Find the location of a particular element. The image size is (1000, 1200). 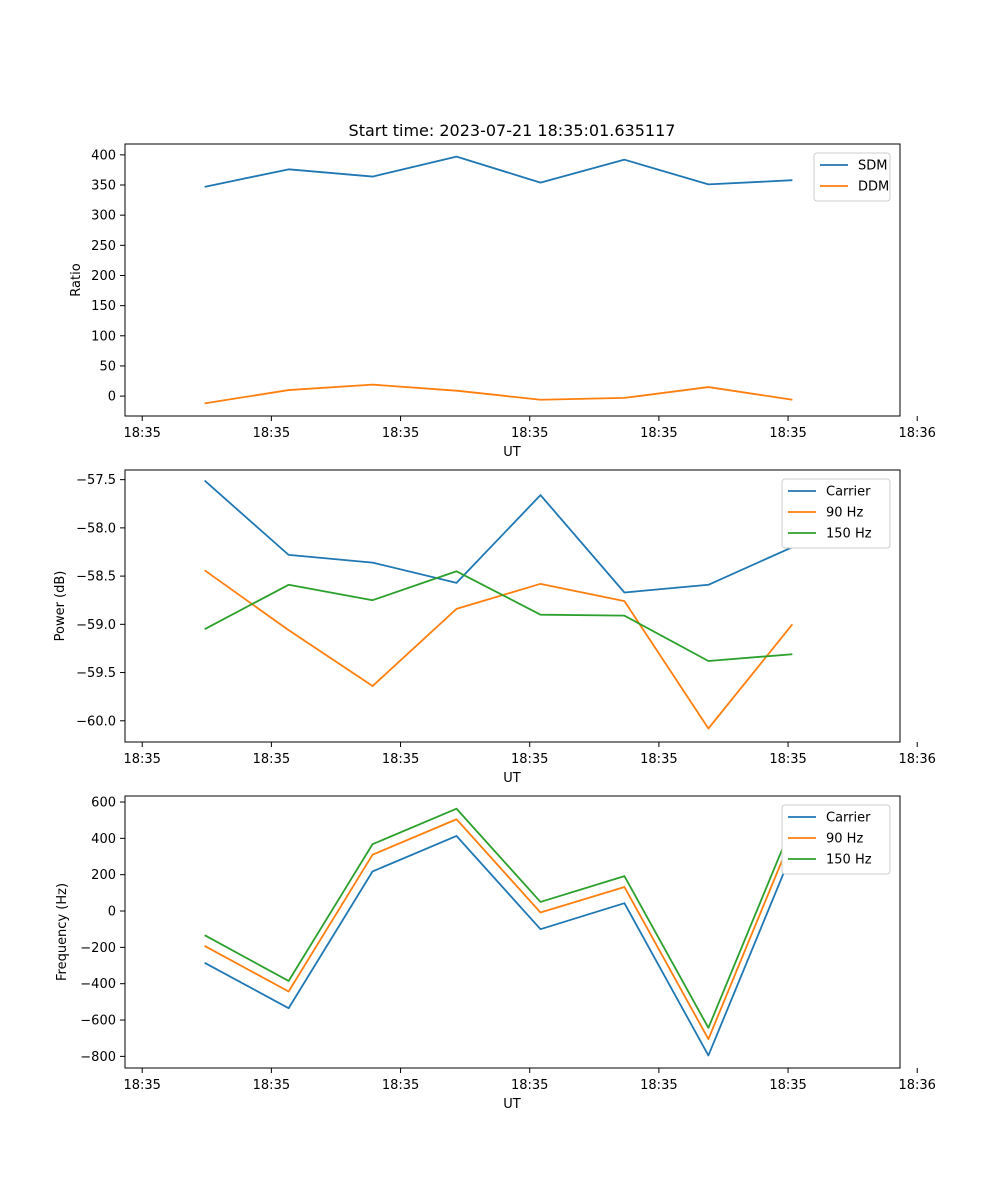

frequency-y-axis-label: Frequency (Hz) is located at coordinates (62, 932).